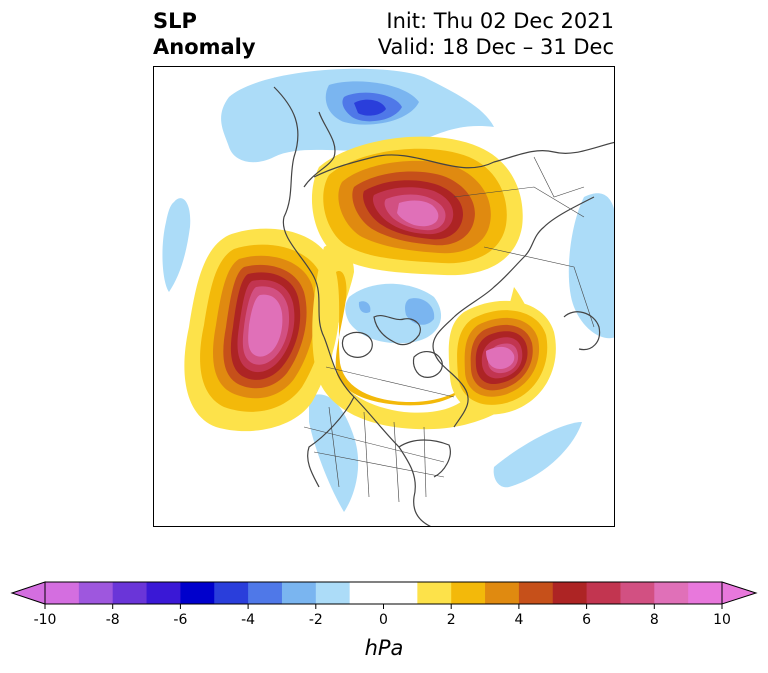  What do you see at coordinates (28, 593) in the screenshot?
I see `colorbar-extend-low` at bounding box center [28, 593].